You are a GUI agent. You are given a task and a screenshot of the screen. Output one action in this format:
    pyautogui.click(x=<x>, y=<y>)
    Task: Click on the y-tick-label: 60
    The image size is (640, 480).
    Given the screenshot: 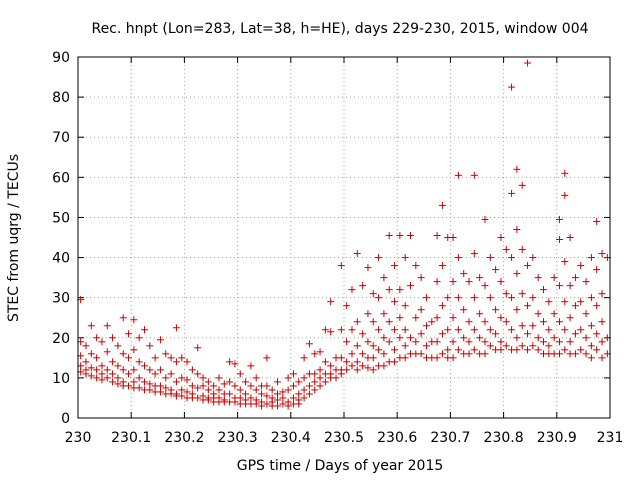 What is the action you would take?
    pyautogui.click(x=61, y=178)
    